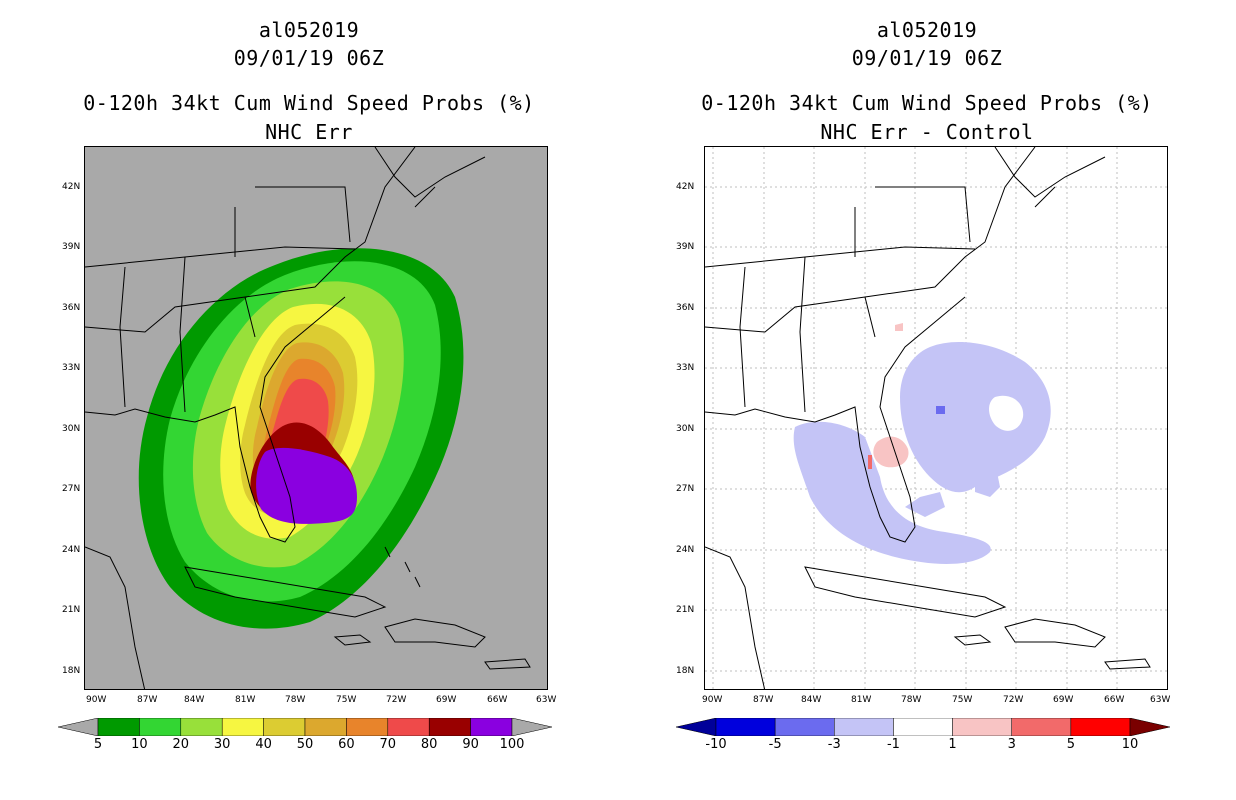 This screenshot has width=1236, height=800. Describe the element at coordinates (834, 744) in the screenshot. I see `colorbar-label: -3` at that location.